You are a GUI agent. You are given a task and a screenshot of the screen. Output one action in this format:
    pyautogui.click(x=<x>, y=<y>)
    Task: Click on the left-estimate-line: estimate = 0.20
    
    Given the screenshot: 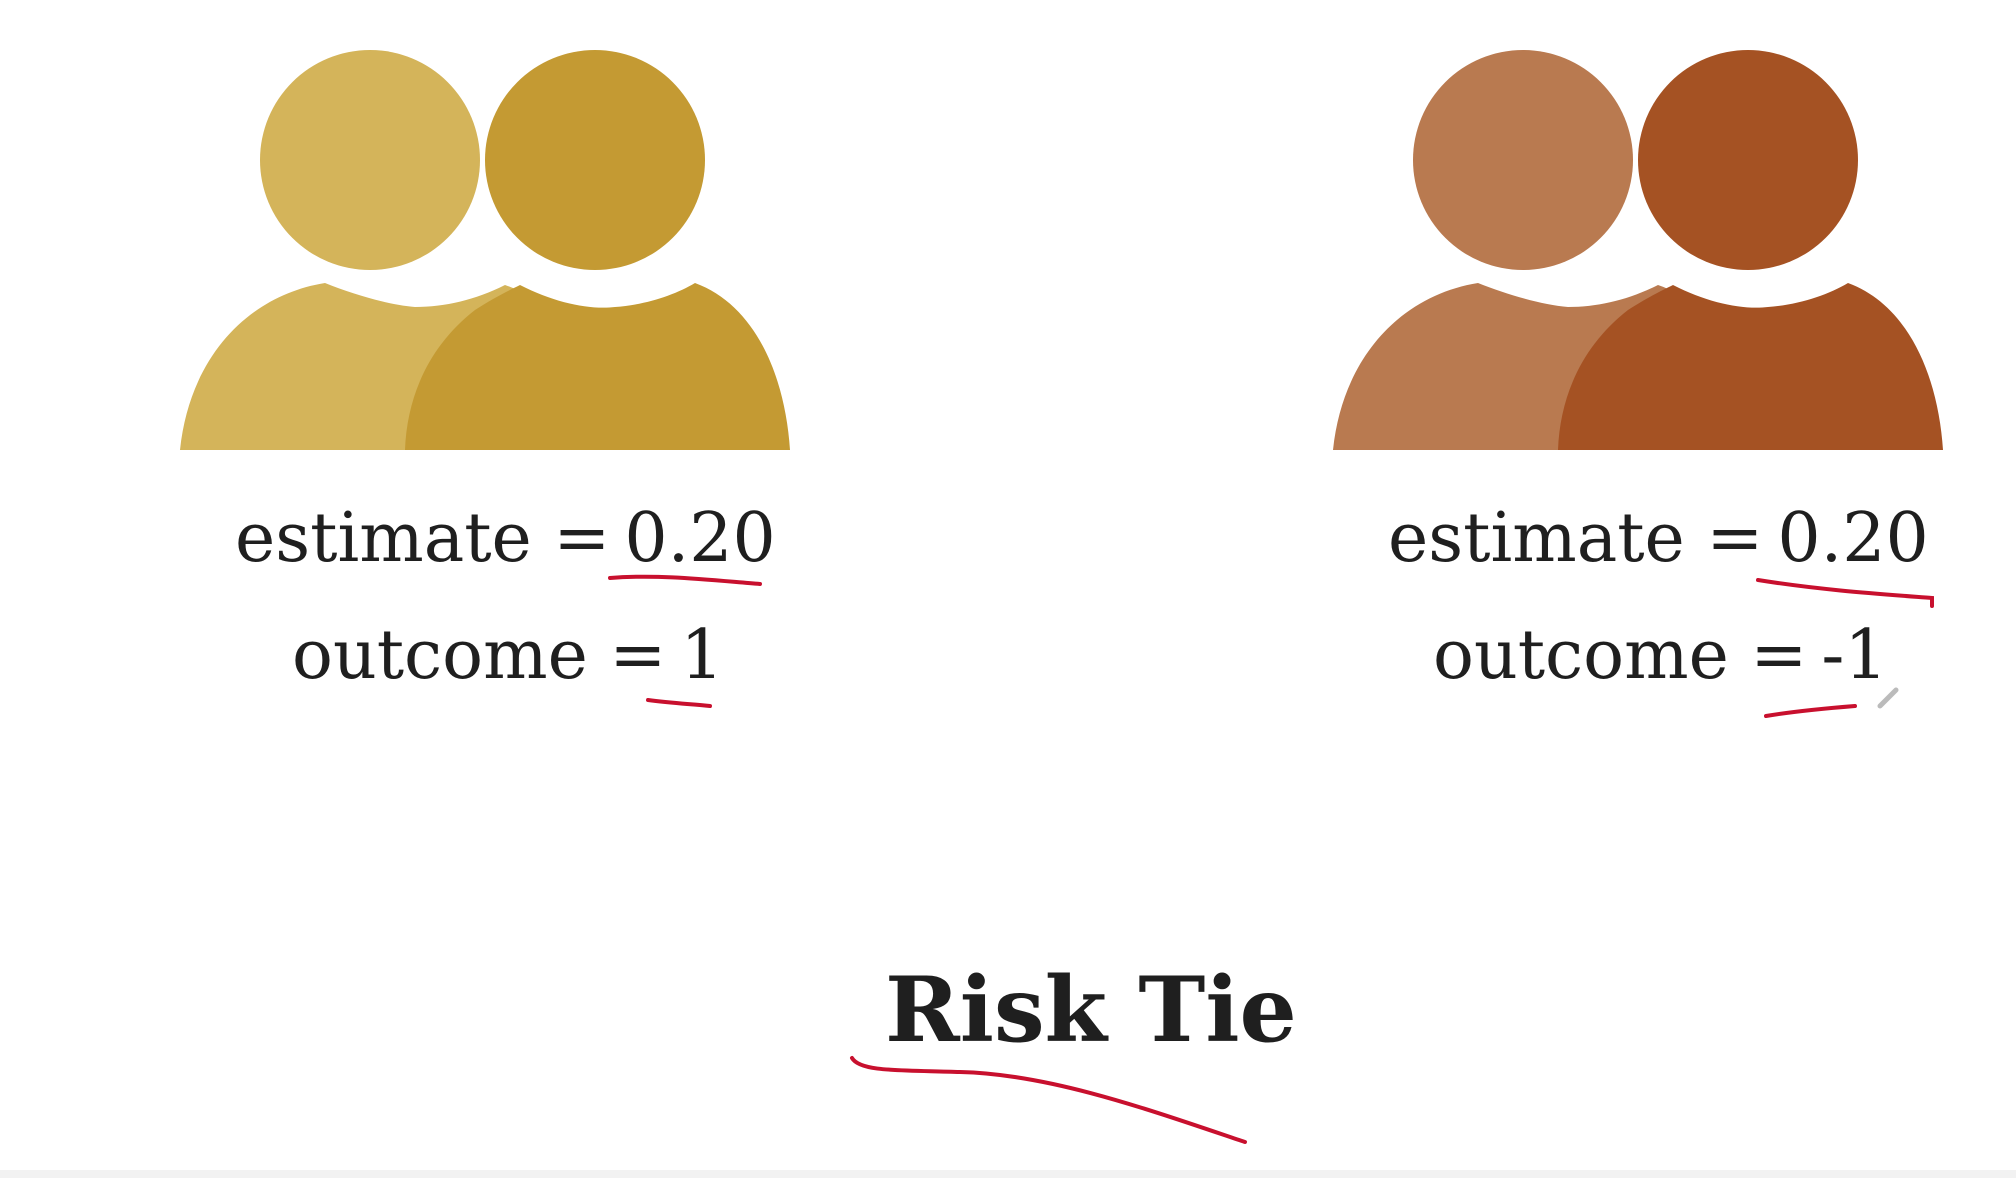 What is the action you would take?
    pyautogui.click(x=505, y=539)
    